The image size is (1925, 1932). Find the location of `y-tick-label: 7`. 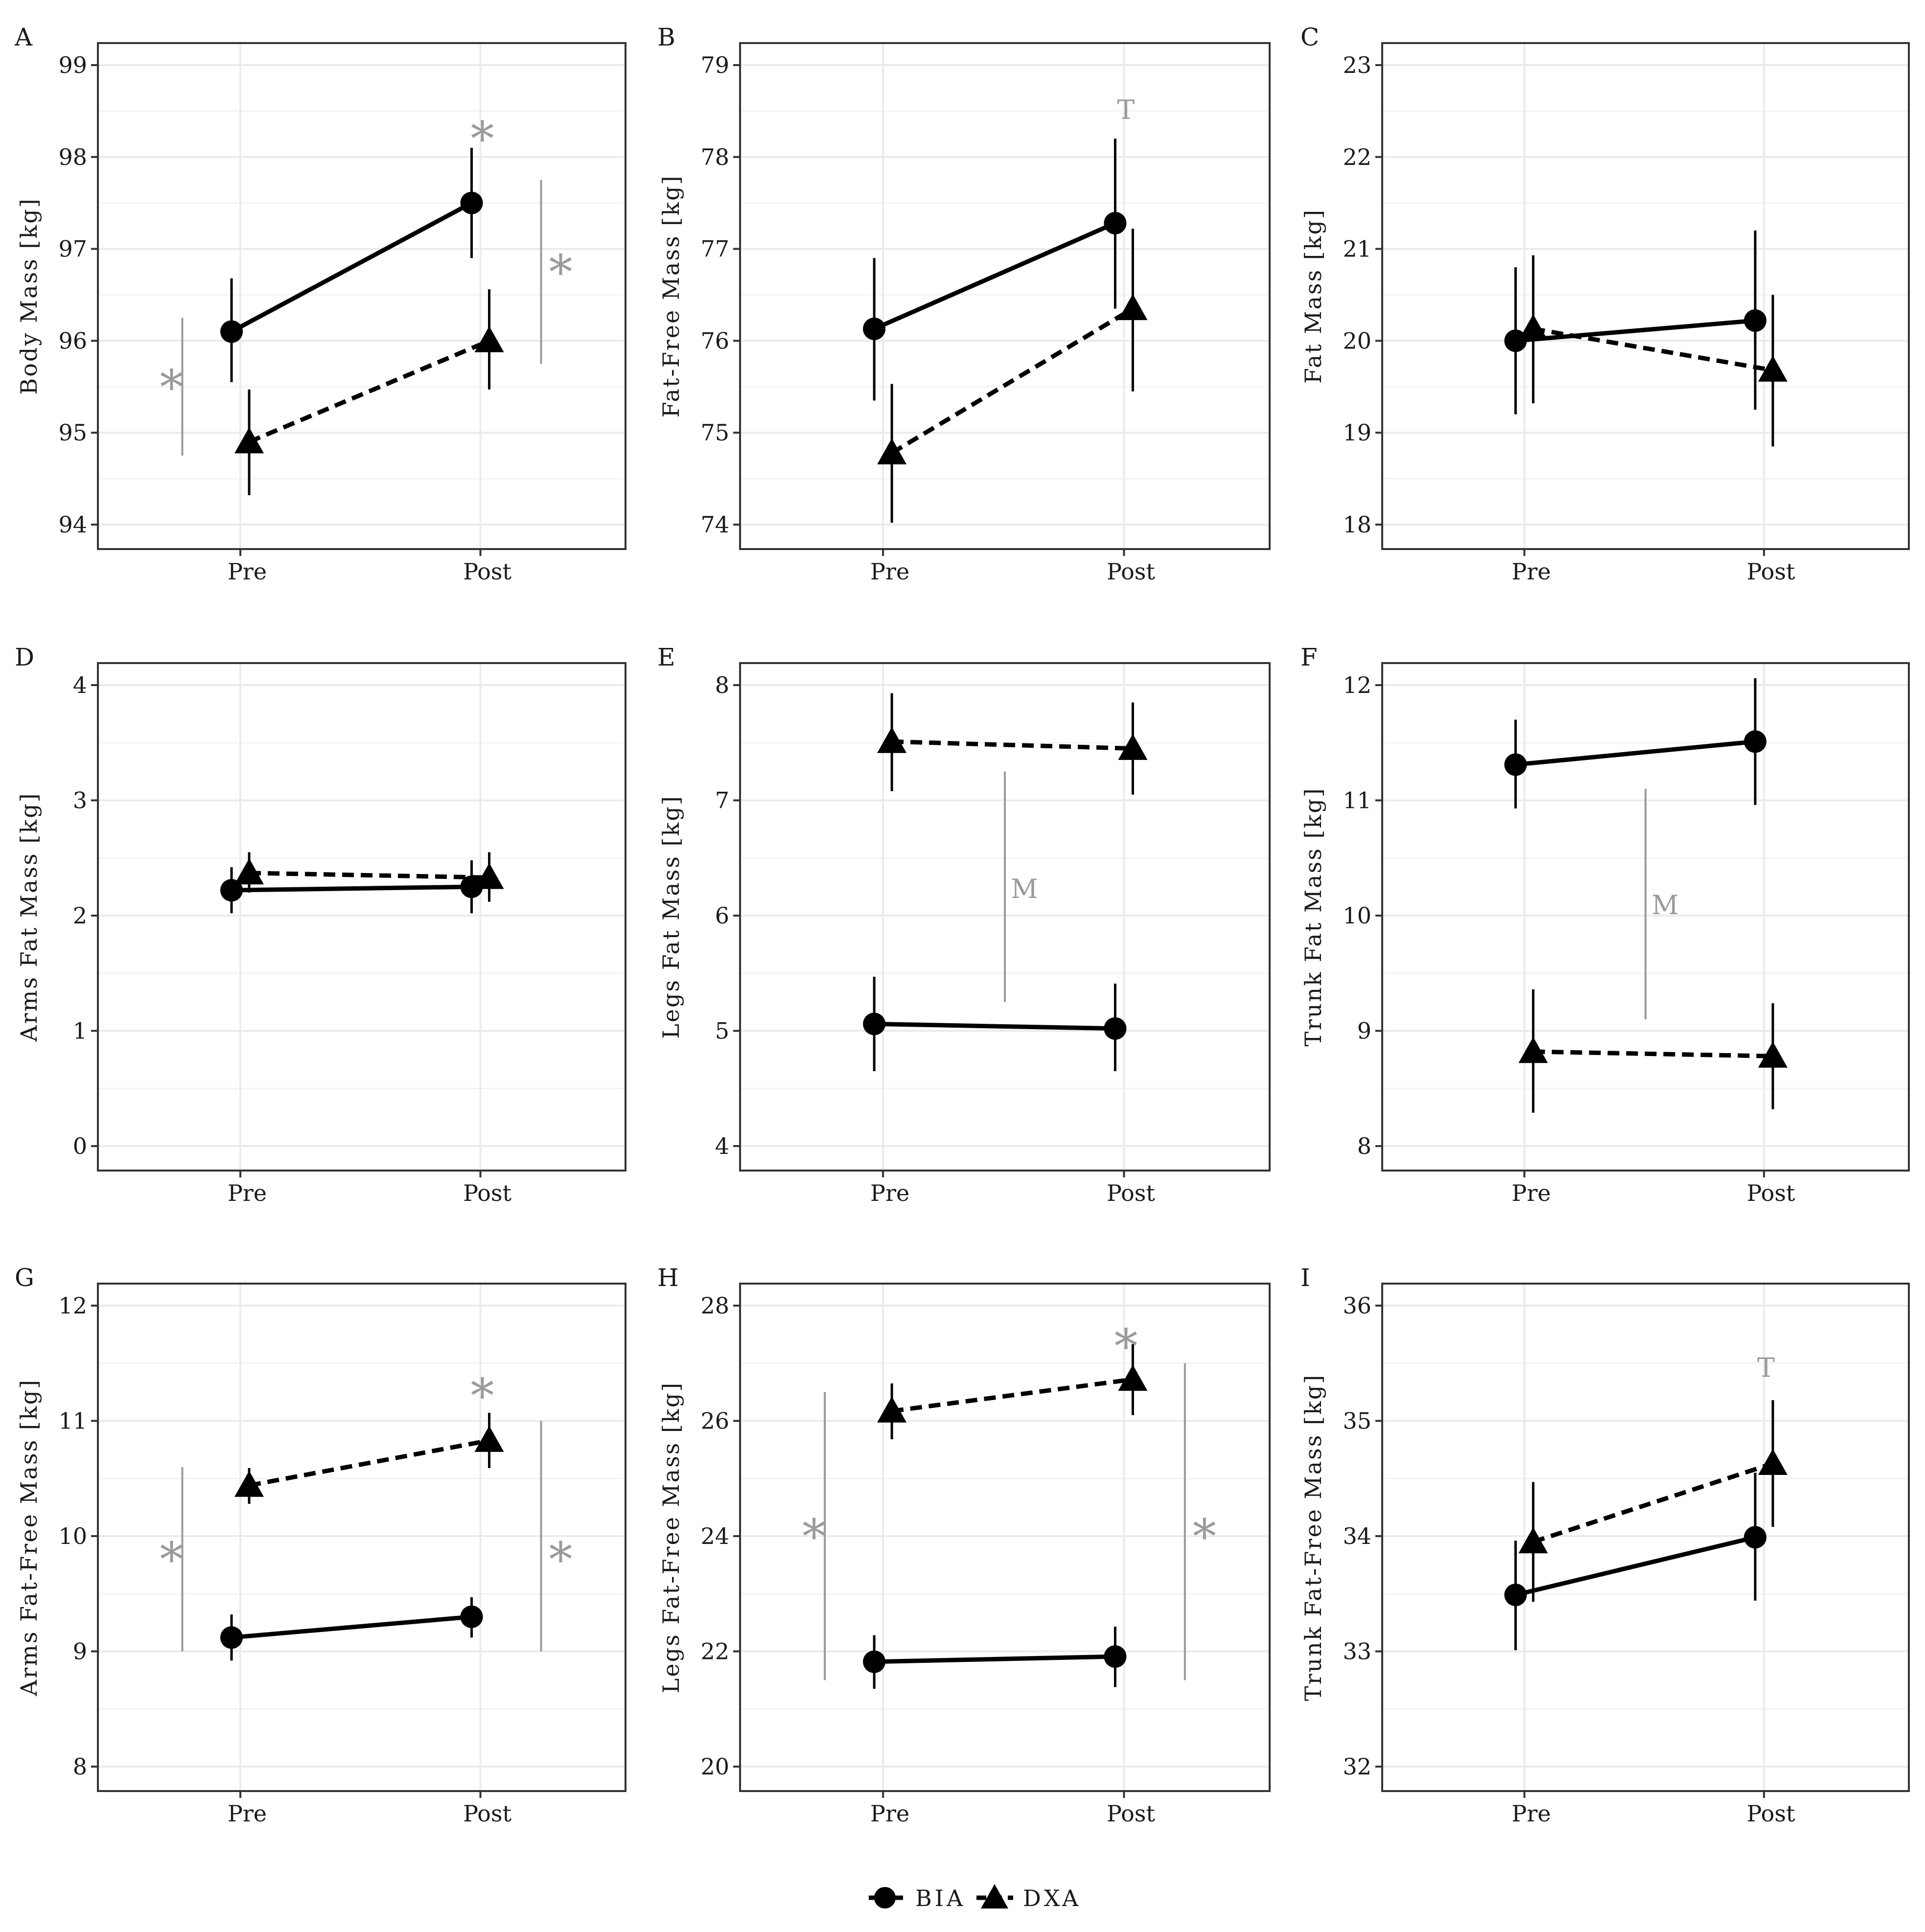

y-tick-label: 7 is located at coordinates (722, 801).